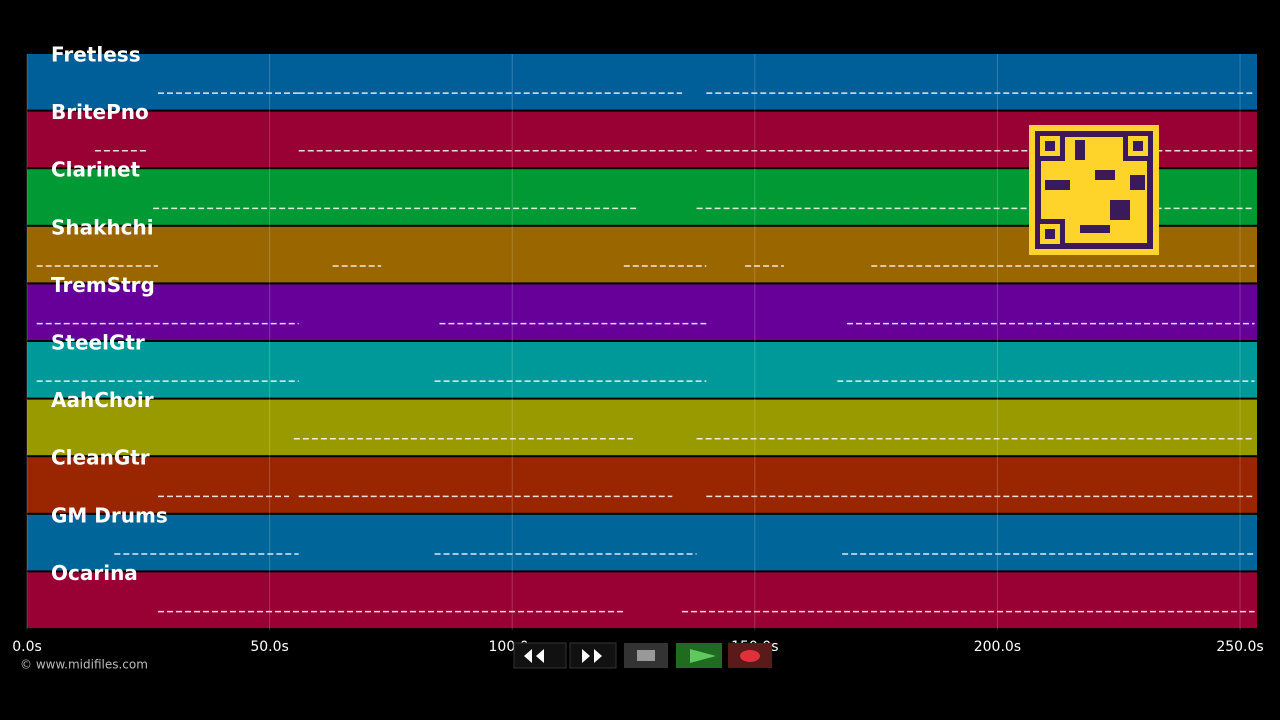 Image resolution: width=1280 pixels, height=720 pixels. Describe the element at coordinates (750, 656) in the screenshot. I see `record-icon` at that location.